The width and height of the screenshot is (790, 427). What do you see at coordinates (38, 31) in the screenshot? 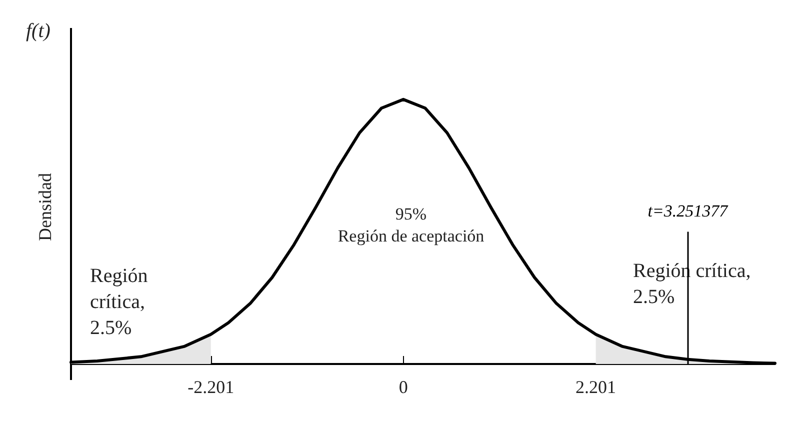
I see `text: f(t)` at bounding box center [38, 31].